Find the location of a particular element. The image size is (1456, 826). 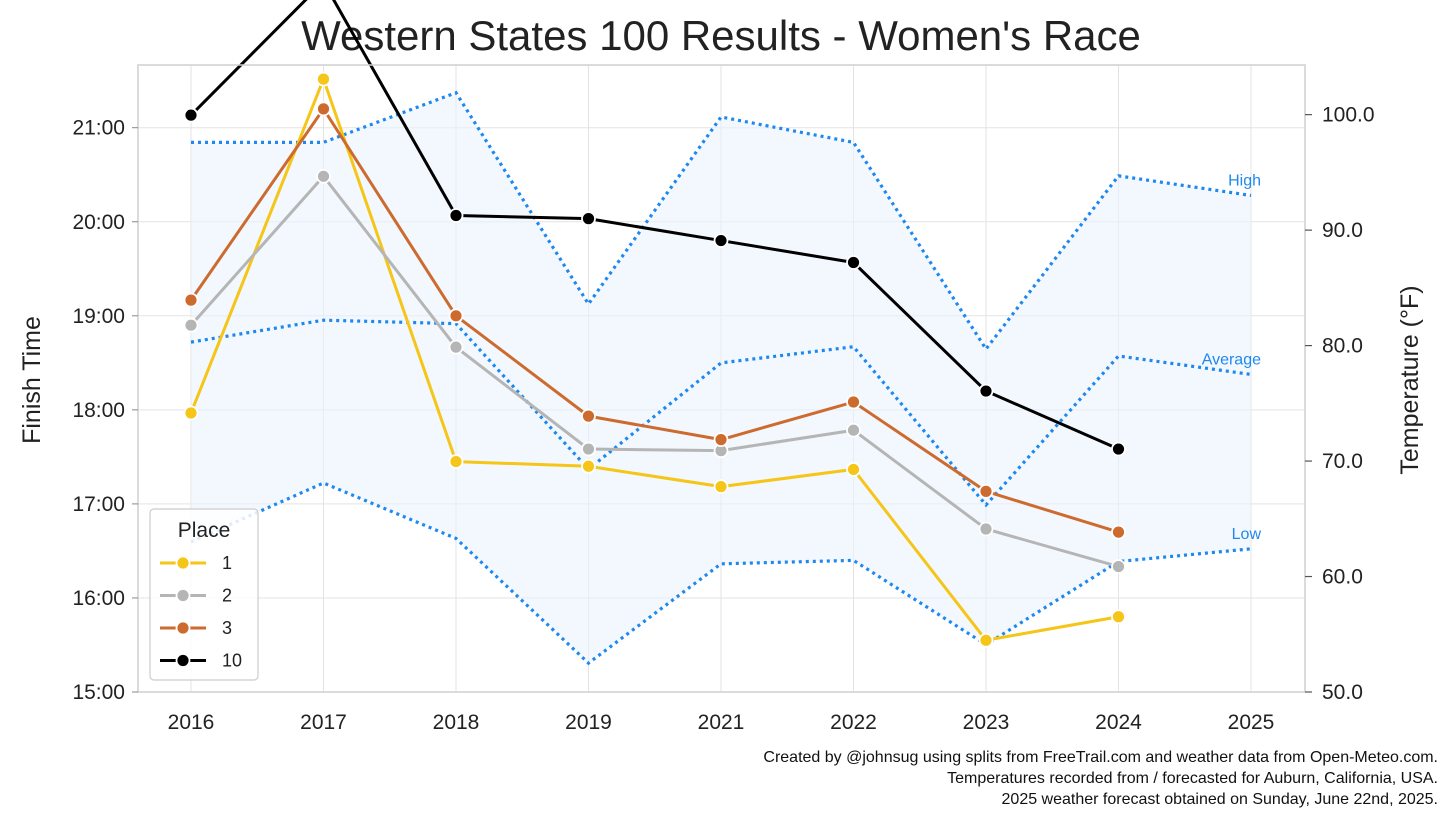

x-tick-label: 2022 is located at coordinates (853, 722).